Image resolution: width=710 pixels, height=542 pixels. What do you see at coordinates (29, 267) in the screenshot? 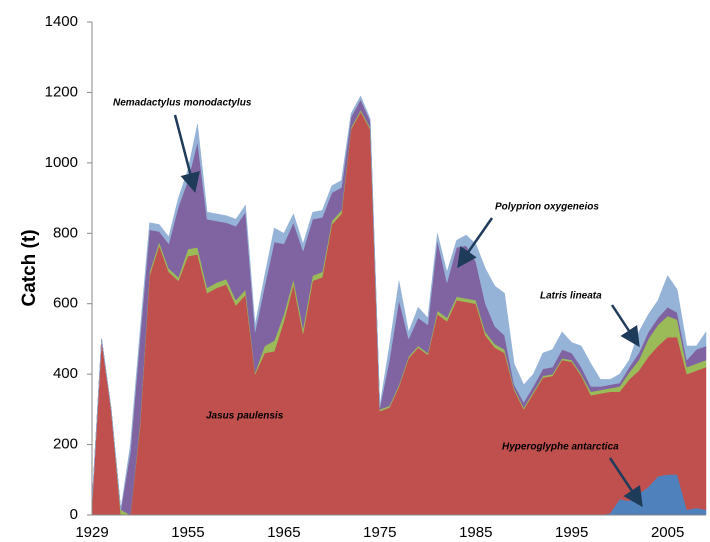
I see `y-axis-title: Catch (t)` at bounding box center [29, 267].